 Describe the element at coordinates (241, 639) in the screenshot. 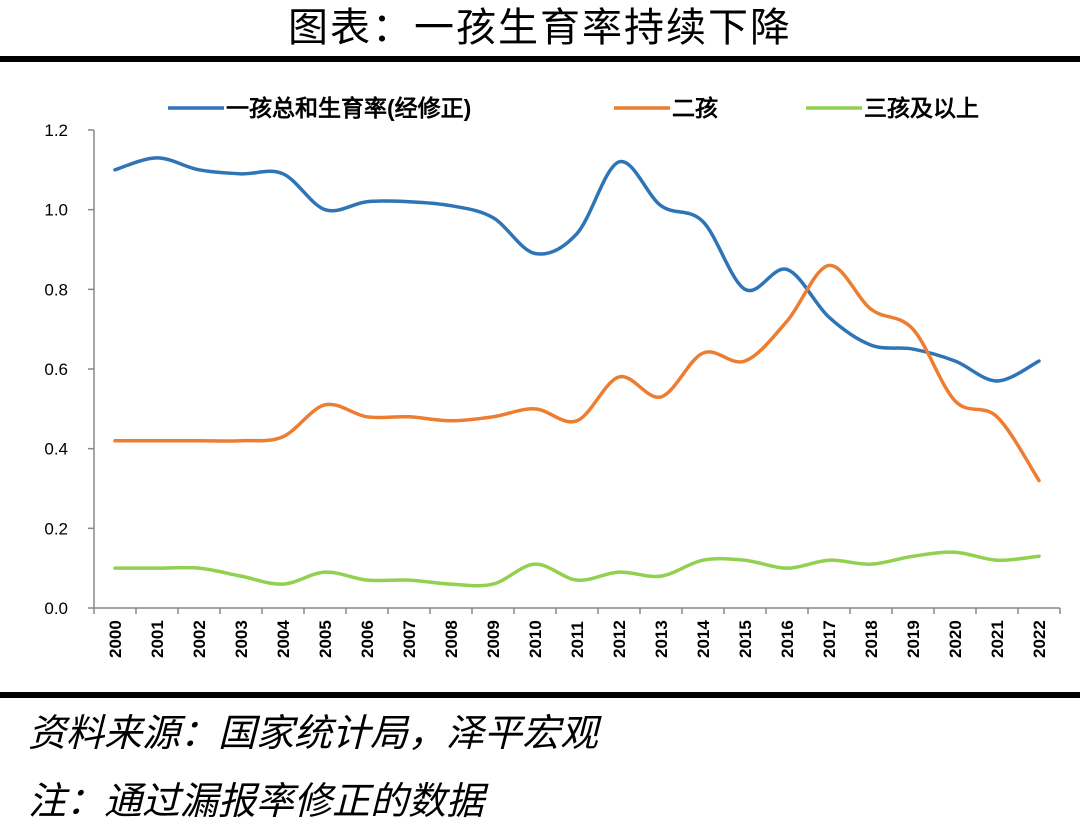

I see `x-tick-label: 2003` at that location.